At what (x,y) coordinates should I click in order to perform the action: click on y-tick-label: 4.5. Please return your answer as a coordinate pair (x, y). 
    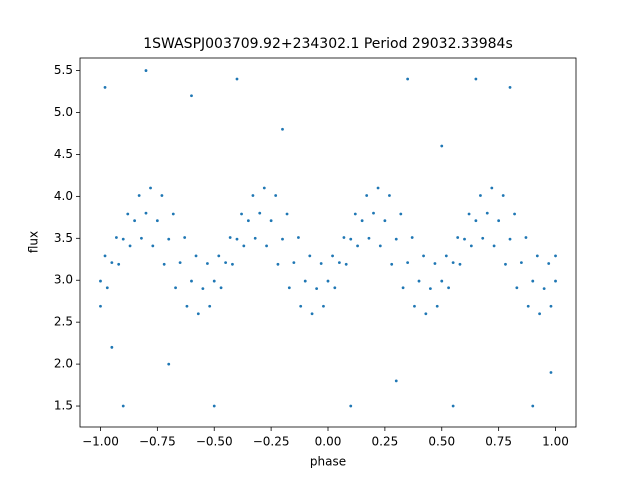
    Looking at the image, I should click on (63, 154).